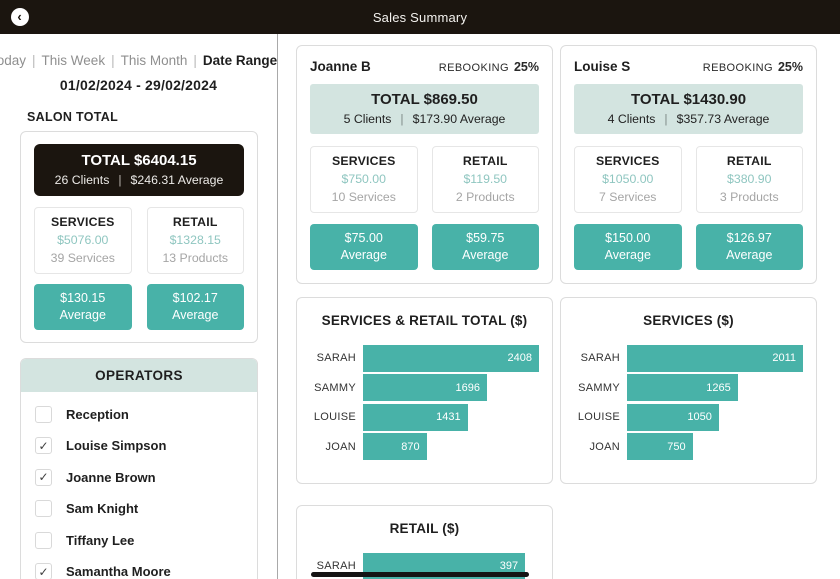 The width and height of the screenshot is (840, 579). What do you see at coordinates (424, 320) in the screenshot?
I see `chart-title: SERVICES & RETAIL TOTAL ($)` at bounding box center [424, 320].